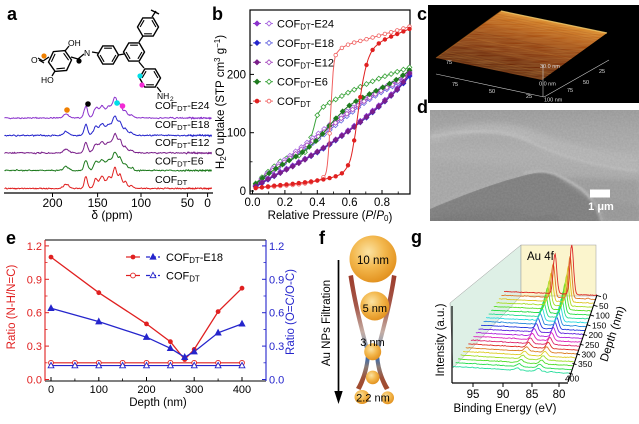 This screenshot has height=424, width=639. What do you see at coordinates (503, 395) in the screenshot?
I see `svg-text: 90` at bounding box center [503, 395].